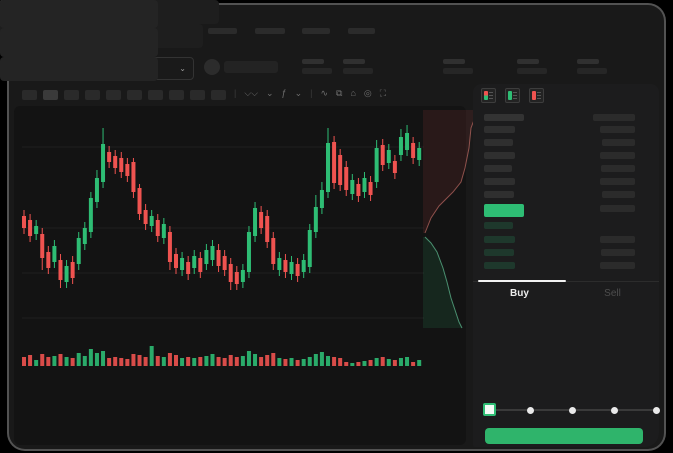 This screenshot has width=673, height=453. Describe the element at coordinates (324, 92) in the screenshot. I see `line-tool-icon: ∿` at that location.